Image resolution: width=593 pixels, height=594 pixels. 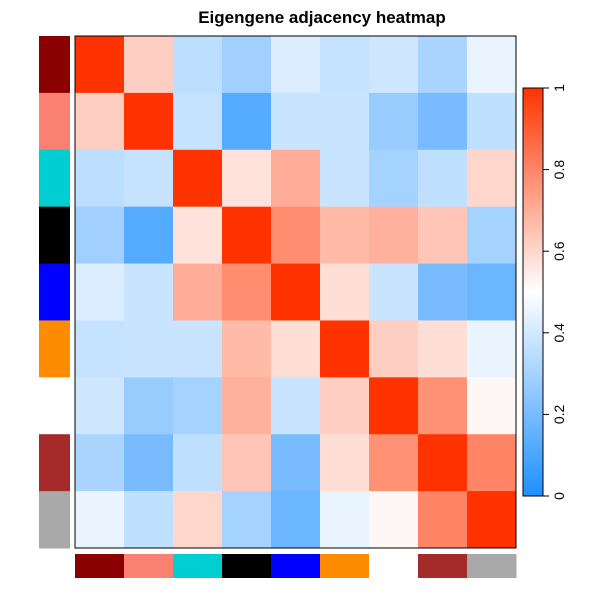 What do you see at coordinates (54, 520) in the screenshot?
I see `row-module-color-darkgrey` at bounding box center [54, 520].